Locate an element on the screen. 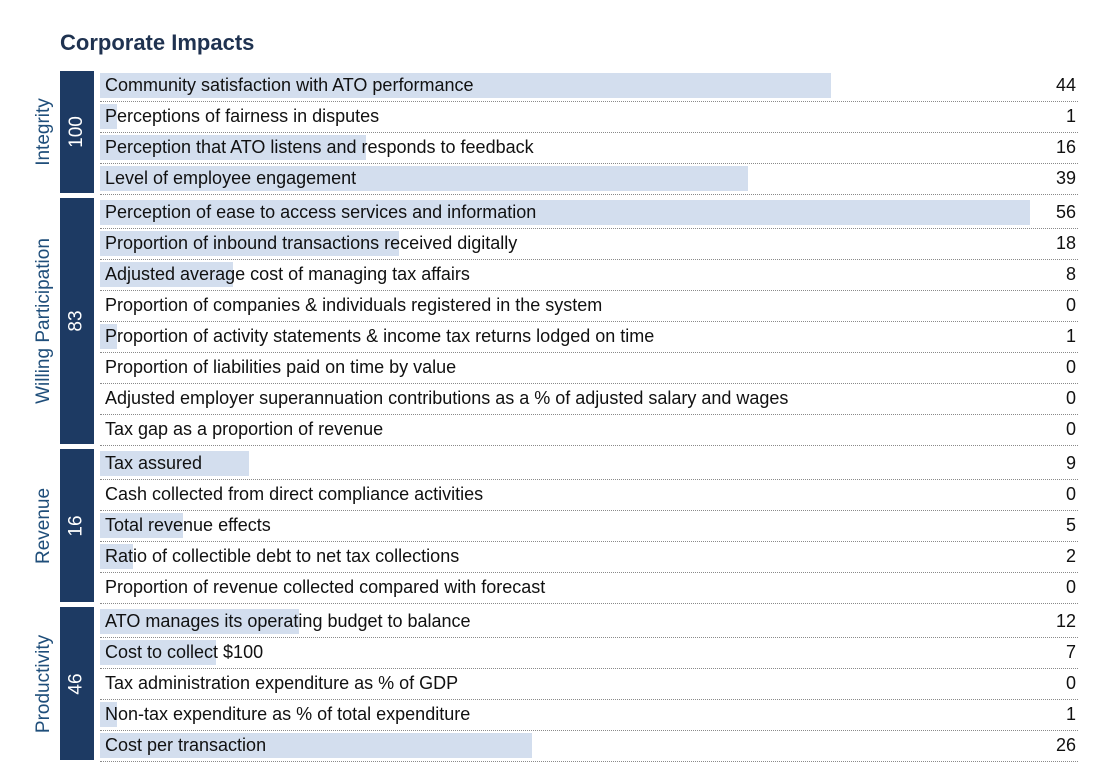 The image size is (1111, 773). row-value: 56 is located at coordinates (1065, 212).